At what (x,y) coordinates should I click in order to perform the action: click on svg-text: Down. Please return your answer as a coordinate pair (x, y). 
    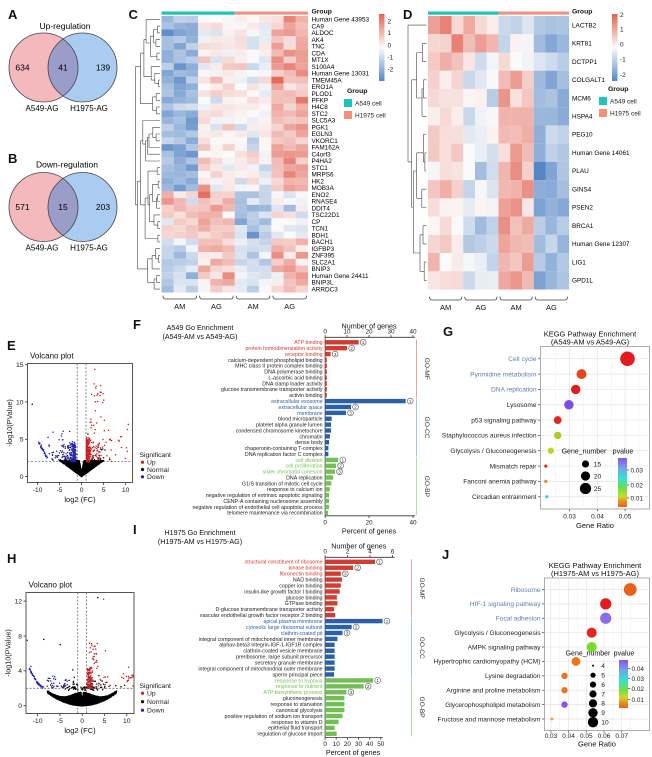
    Looking at the image, I should click on (156, 711).